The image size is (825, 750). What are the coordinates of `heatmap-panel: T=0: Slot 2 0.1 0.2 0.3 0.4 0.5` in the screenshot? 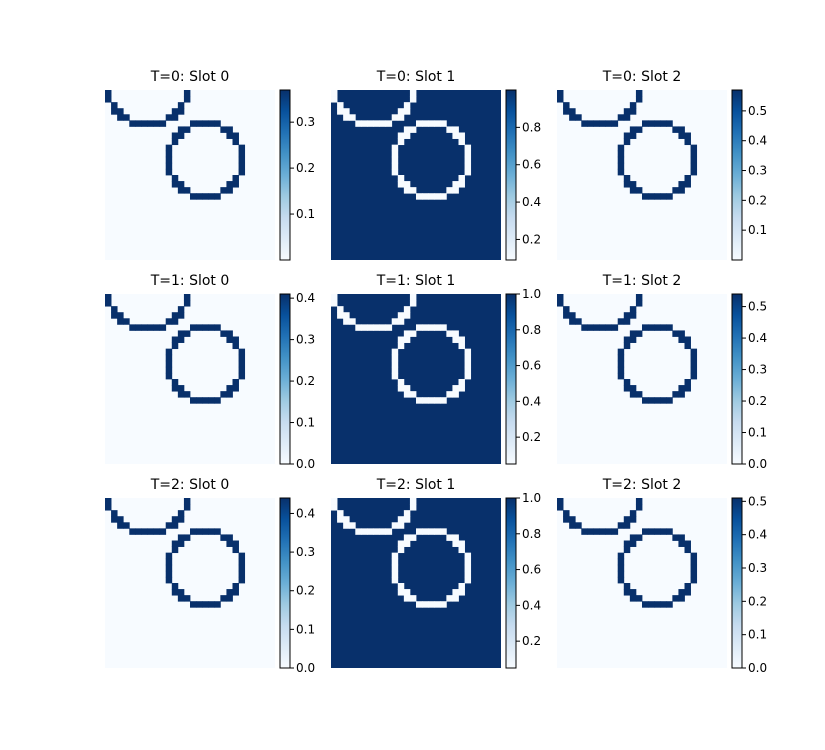 It's located at (662, 165).